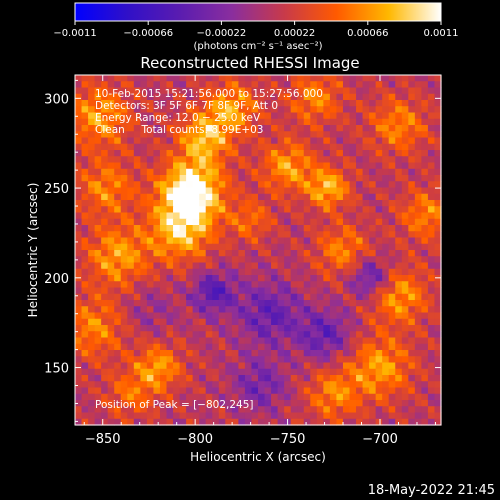  Describe the element at coordinates (148, 33) in the screenshot. I see `colorbar-tick-label: −0.00066` at that location.